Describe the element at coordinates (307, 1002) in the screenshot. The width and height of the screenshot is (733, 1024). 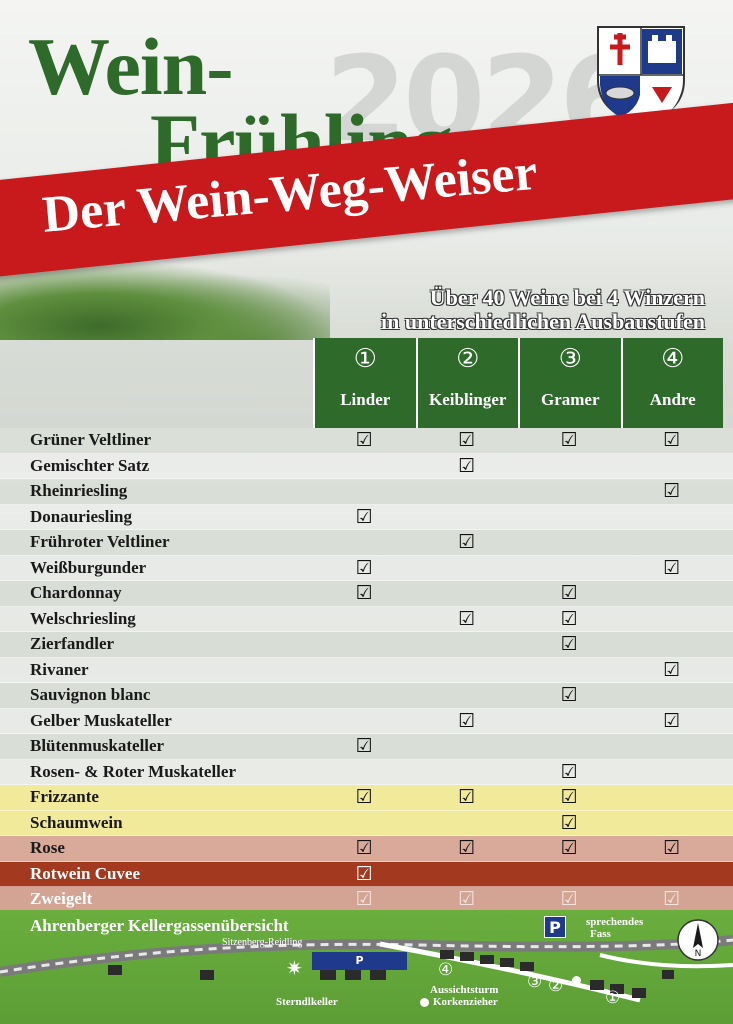
I see `sterndlkeller-label: Sterndlkeller` at that location.